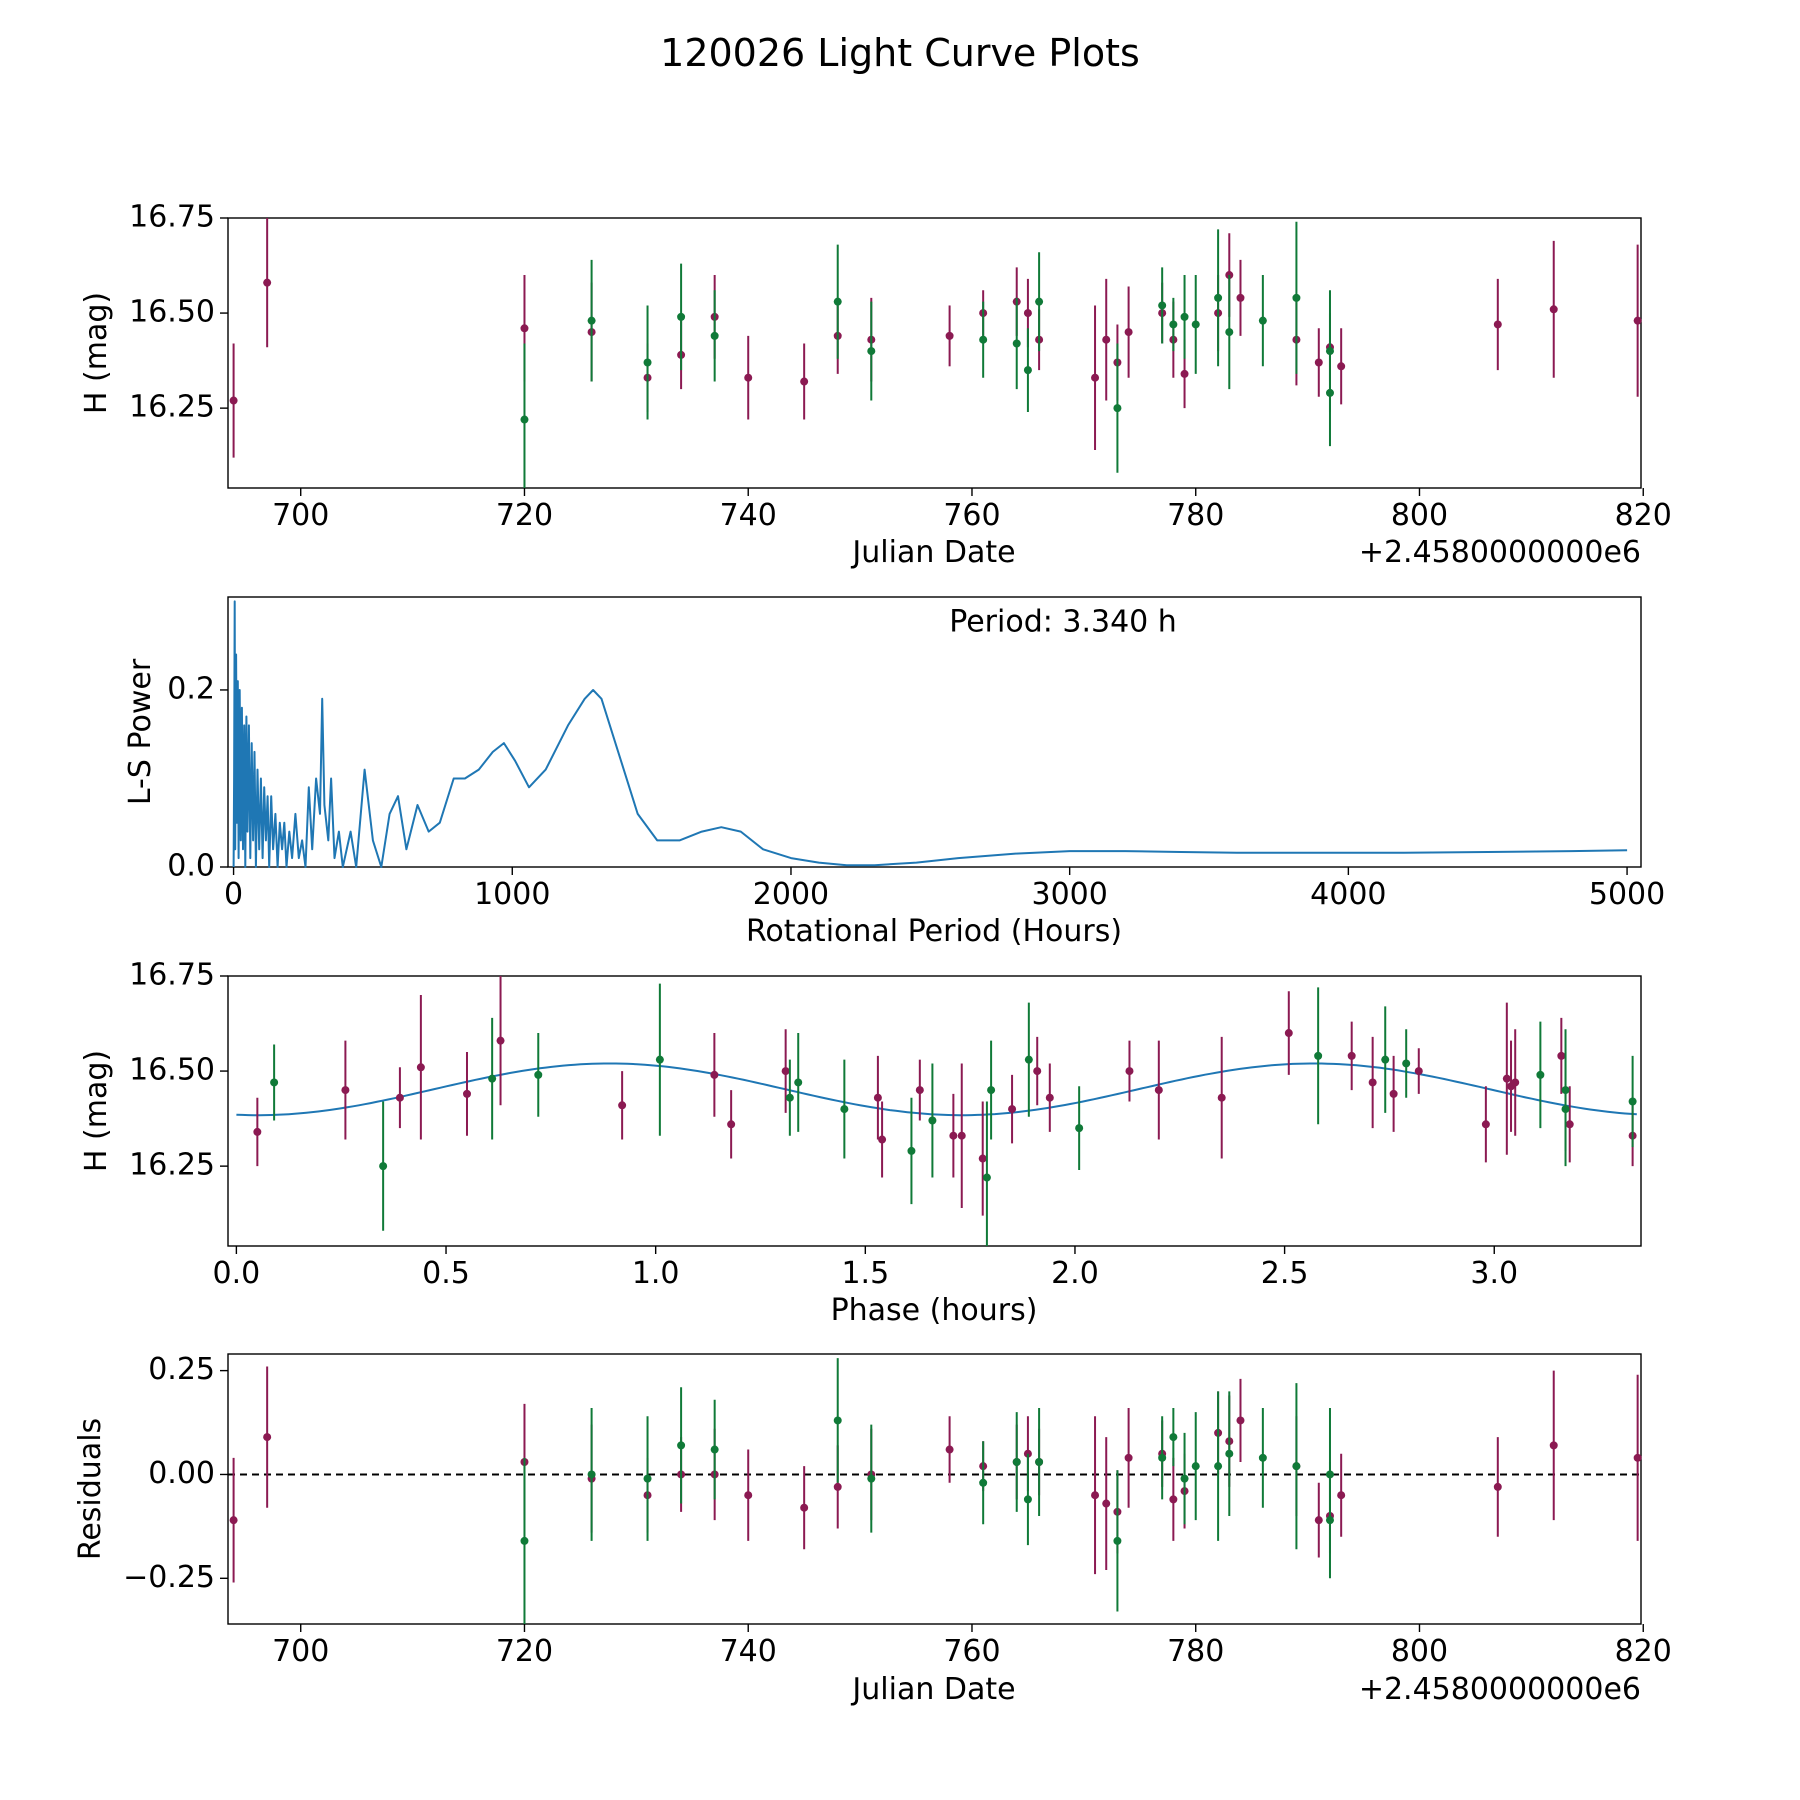  Describe the element at coordinates (1069, 894) in the screenshot. I see `periodogram-xtick-label: 3000` at that location.